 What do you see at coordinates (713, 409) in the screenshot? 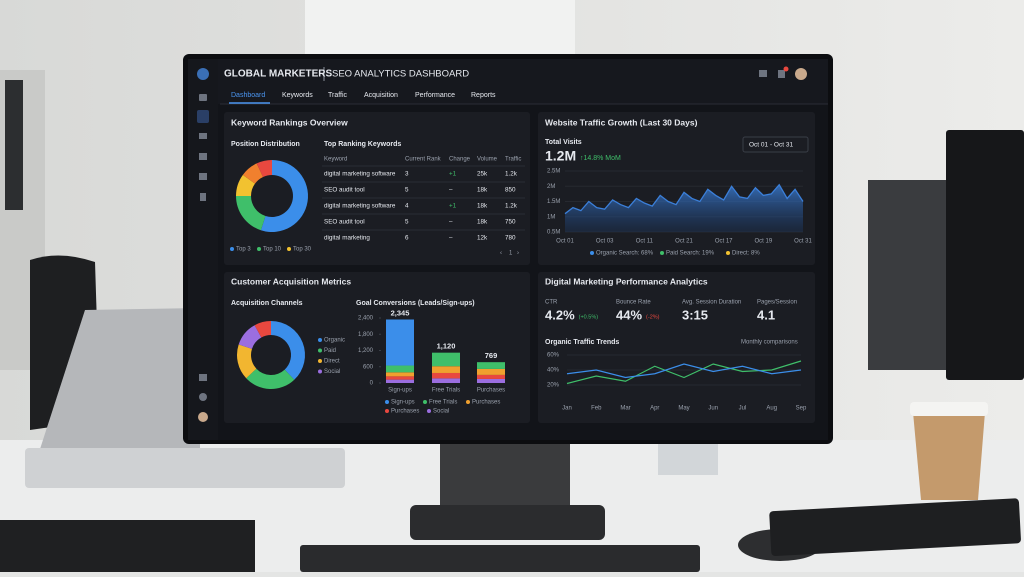
I see `x-tick-label: Jun` at bounding box center [713, 409].